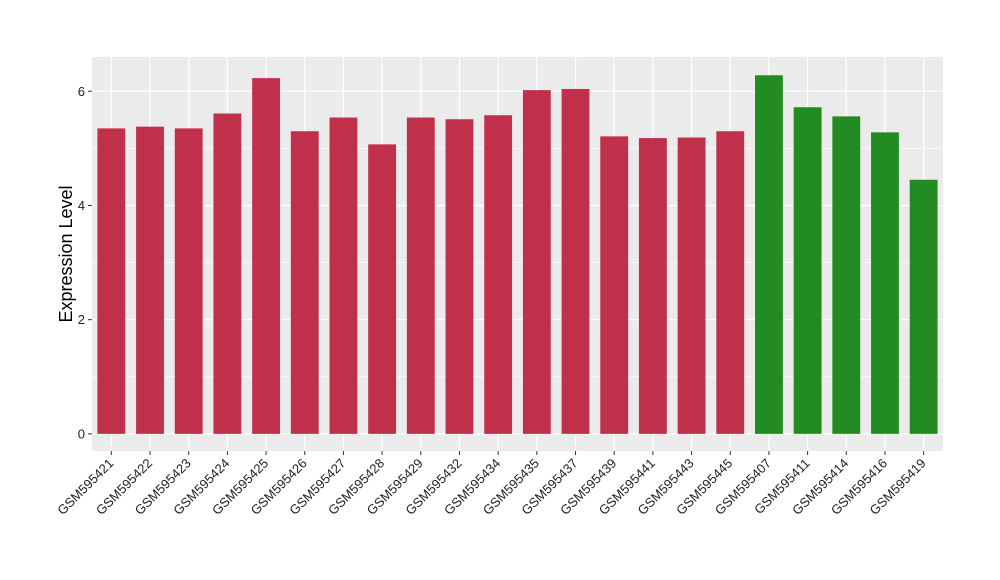 This screenshot has height=580, width=1000. I want to click on bar-GSM595411, so click(807, 270).